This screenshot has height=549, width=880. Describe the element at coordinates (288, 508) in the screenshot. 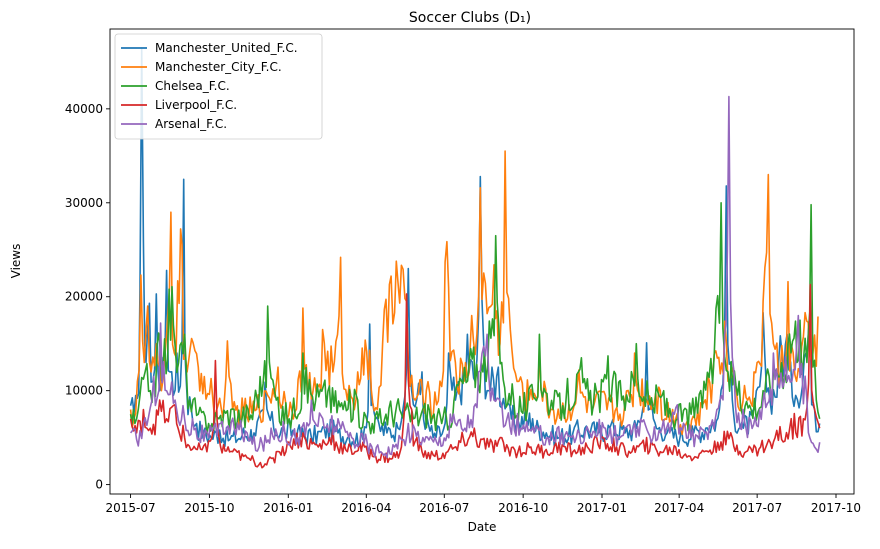

I see `x-tick-label: 2016-01` at that location.